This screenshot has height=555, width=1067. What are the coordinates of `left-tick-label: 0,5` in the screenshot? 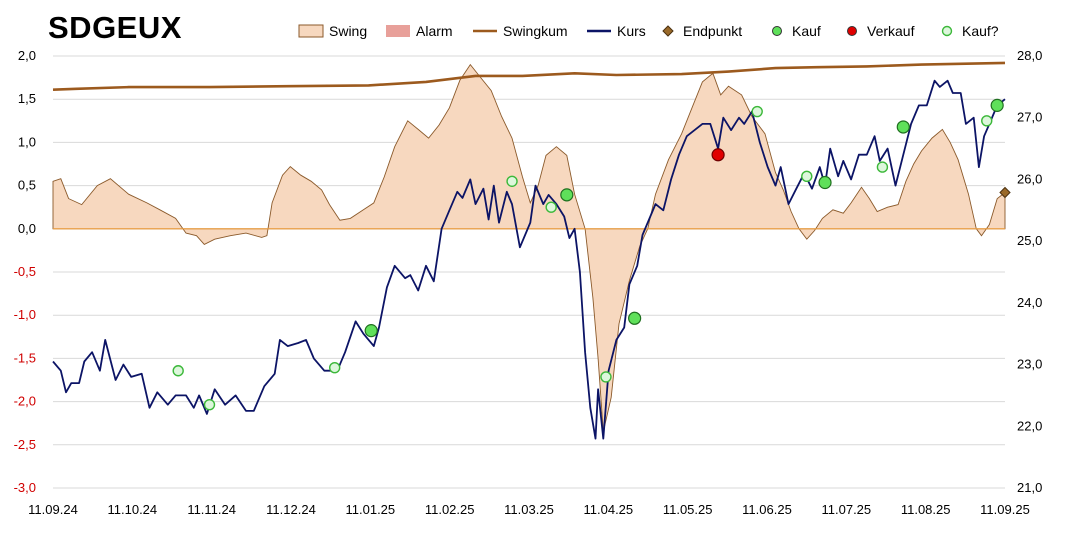 It's located at (27, 185).